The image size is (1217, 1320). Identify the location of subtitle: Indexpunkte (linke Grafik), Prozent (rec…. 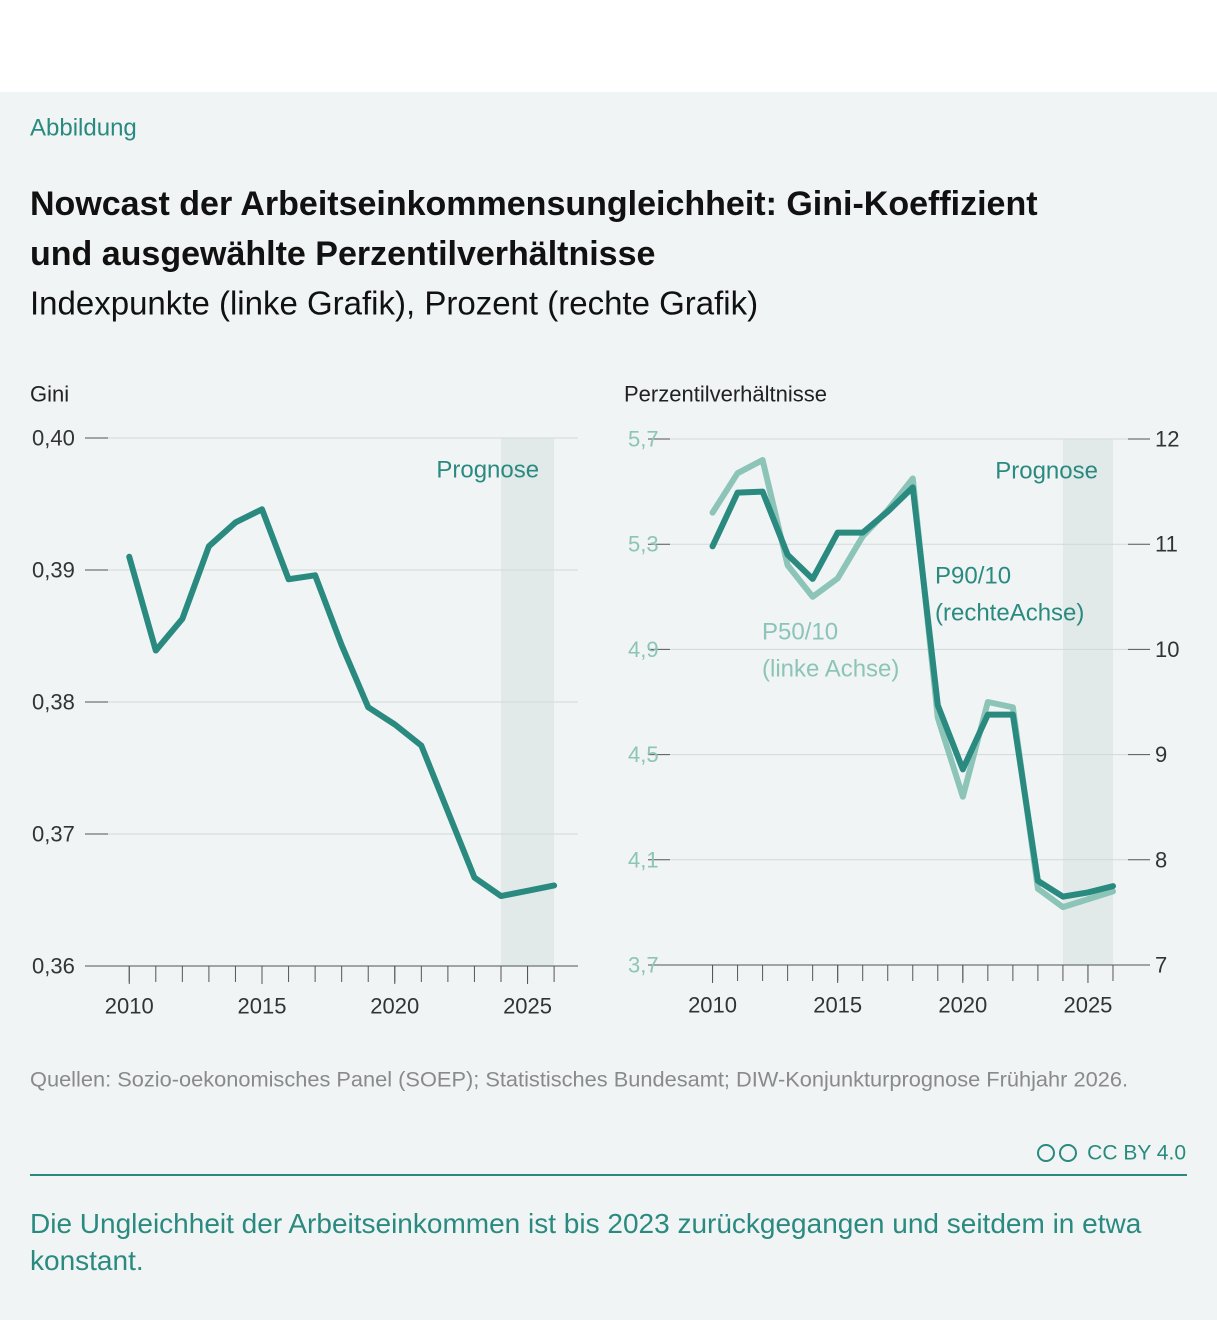
(394, 303).